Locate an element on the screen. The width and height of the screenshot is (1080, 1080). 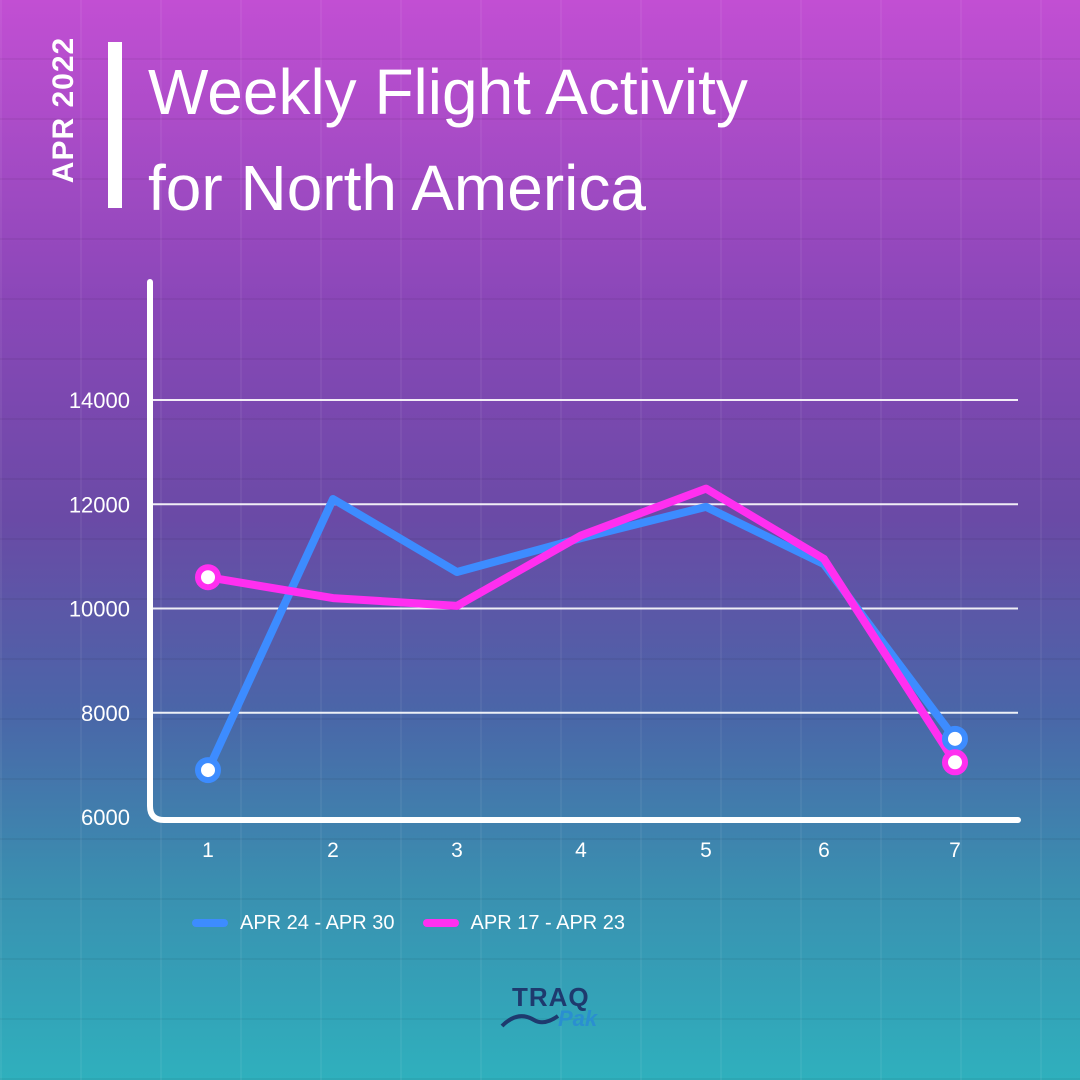
y-tick-label: 12000 is located at coordinates (99, 504).